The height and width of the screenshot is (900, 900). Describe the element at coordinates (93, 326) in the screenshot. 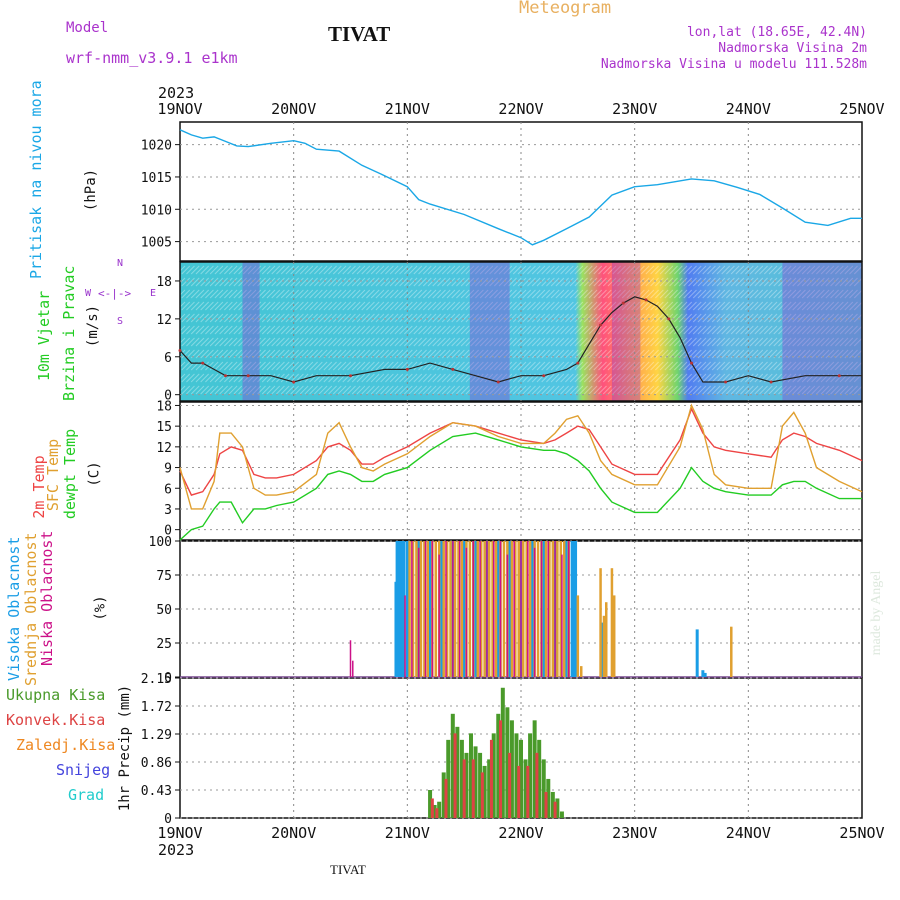

I see `wind-unit-label: (m/s)` at that location.